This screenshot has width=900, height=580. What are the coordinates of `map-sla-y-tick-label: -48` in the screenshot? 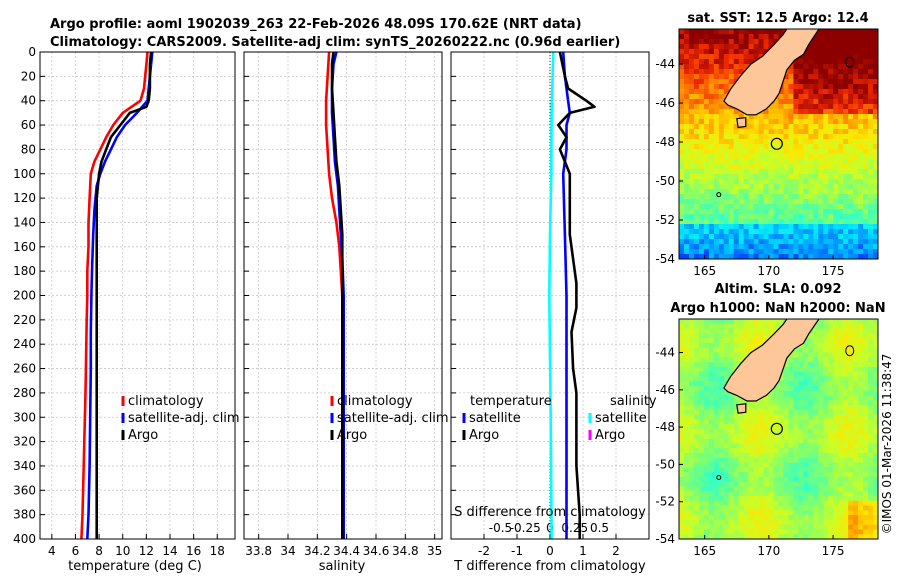 It's located at (665, 427).